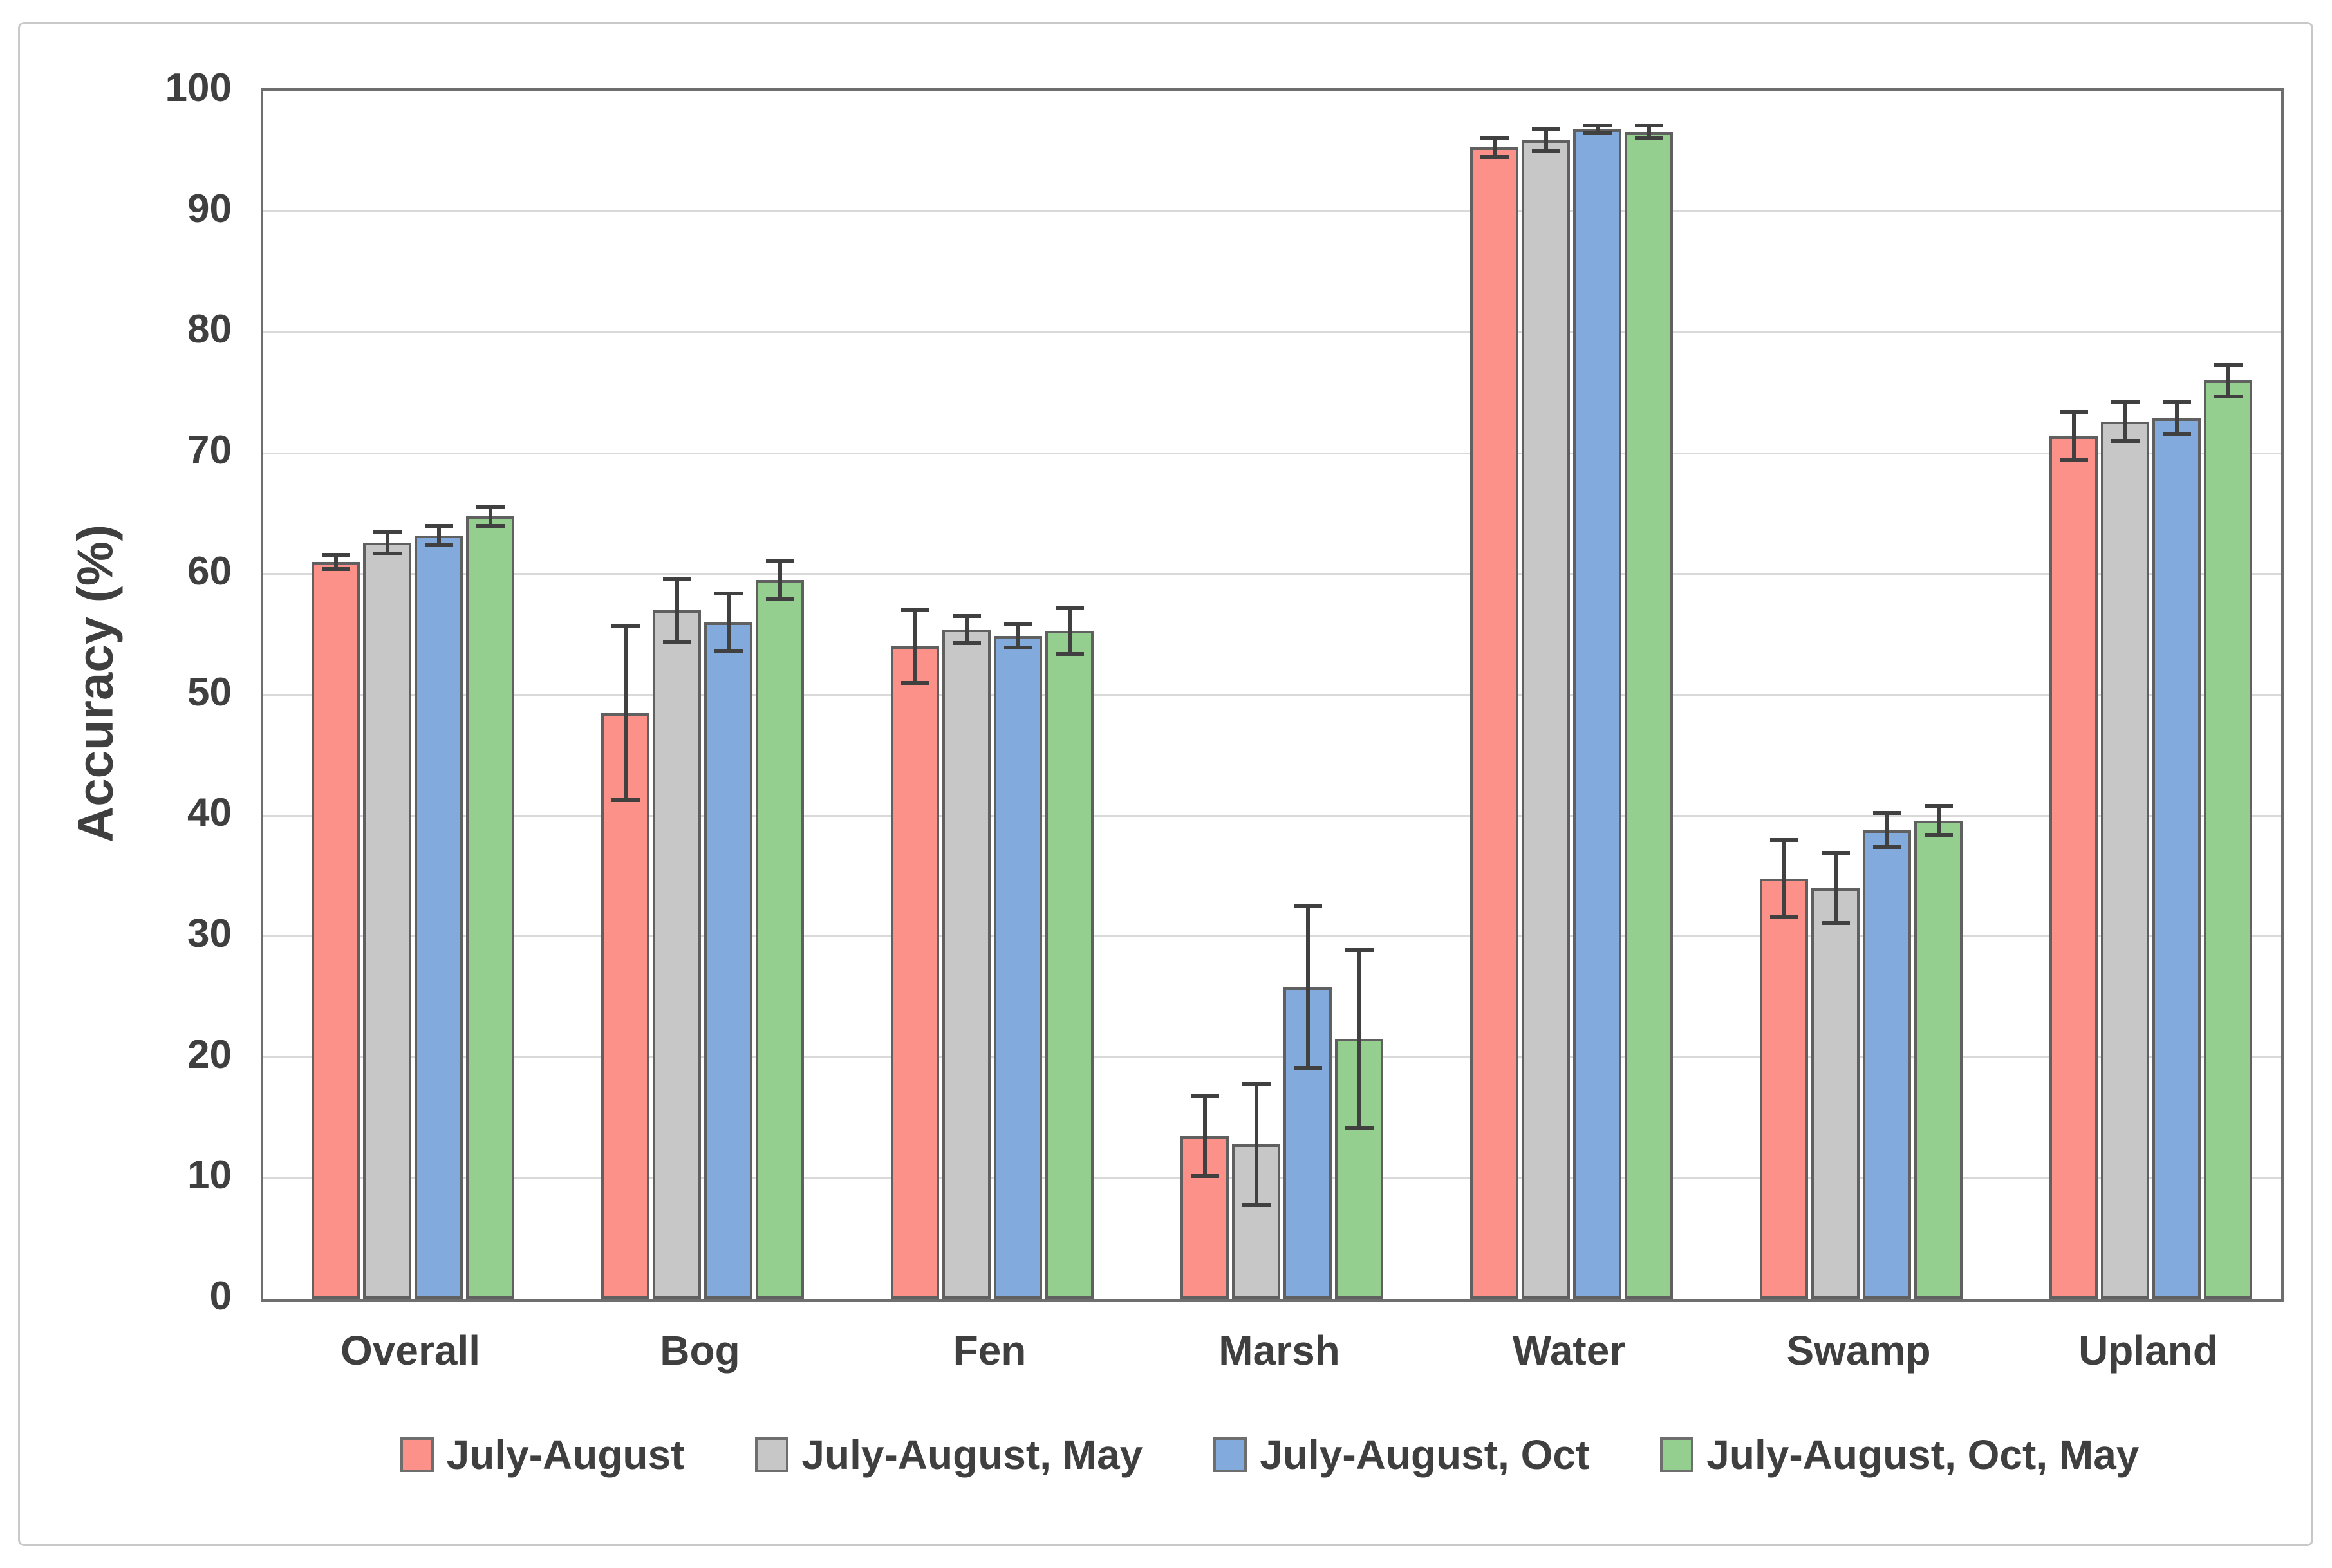  Describe the element at coordinates (1858, 1350) in the screenshot. I see `x-category-label-swamp: Swamp` at that location.